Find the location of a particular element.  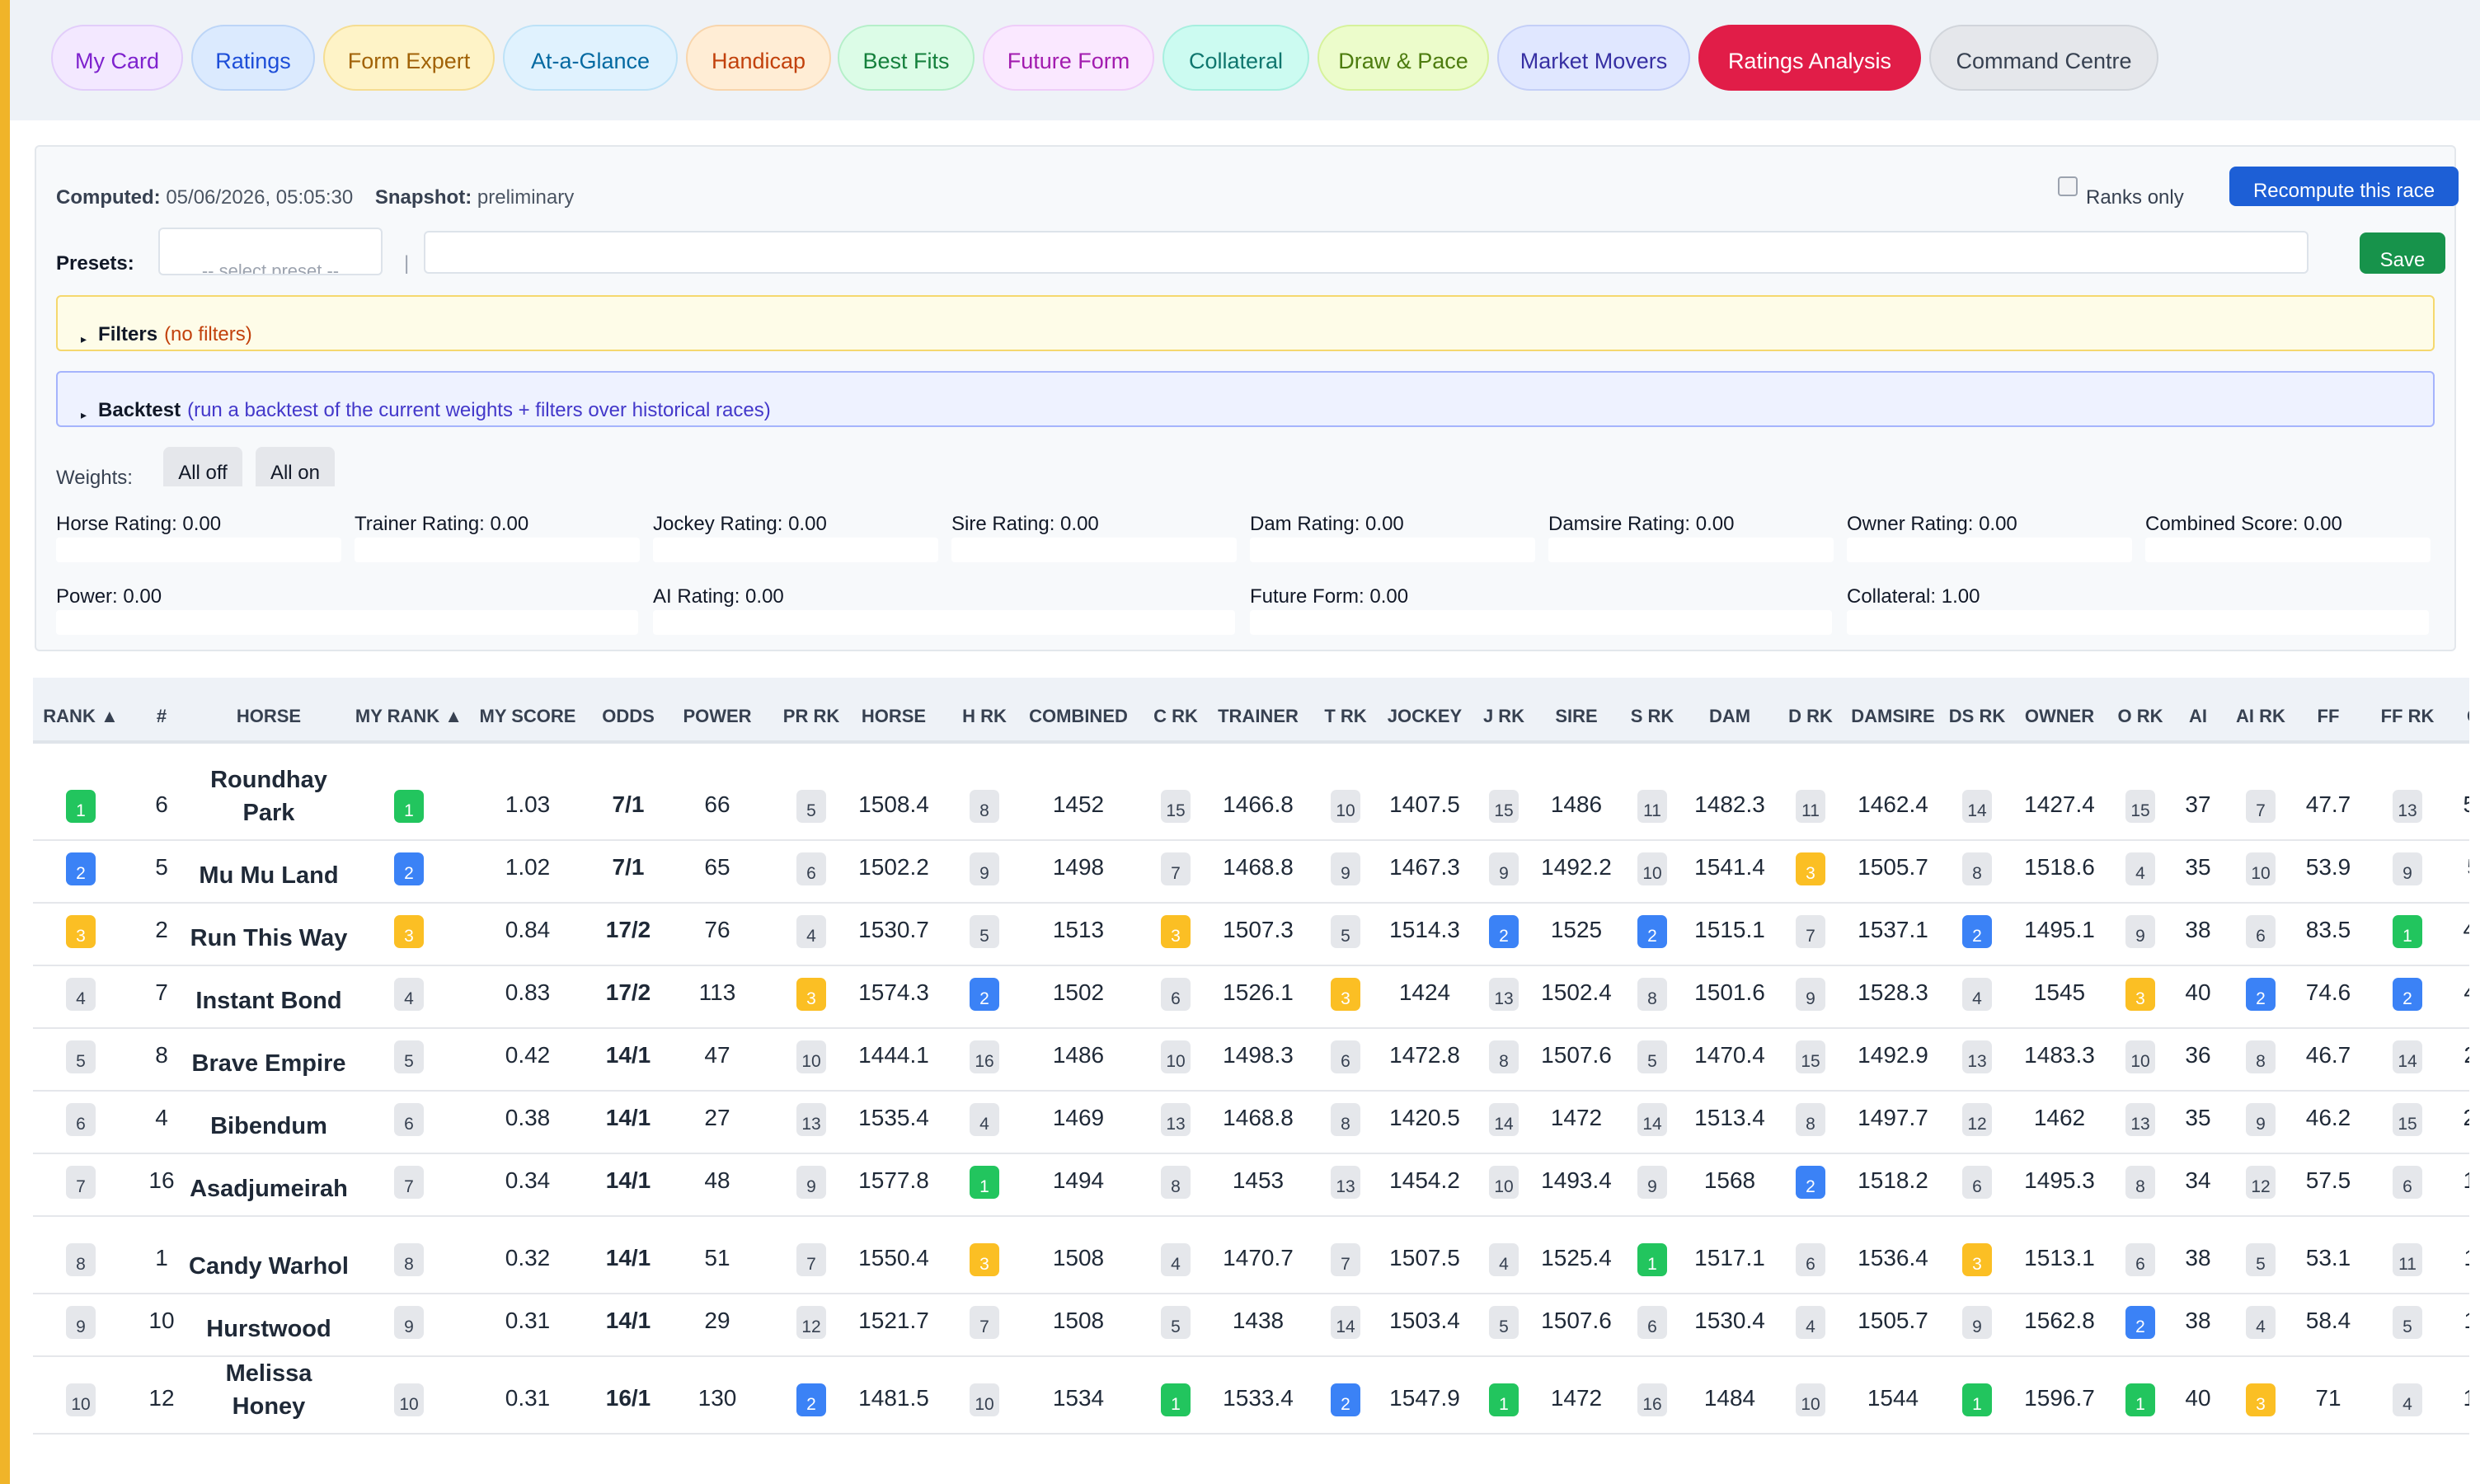

save-preset-button: Save is located at coordinates (2402, 253).